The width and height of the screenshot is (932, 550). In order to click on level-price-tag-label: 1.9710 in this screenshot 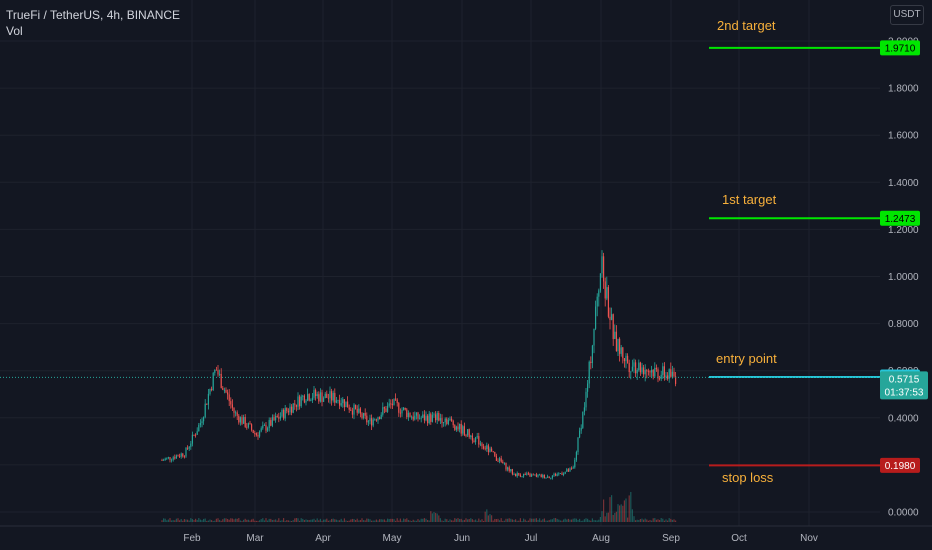, I will do `click(900, 48)`.